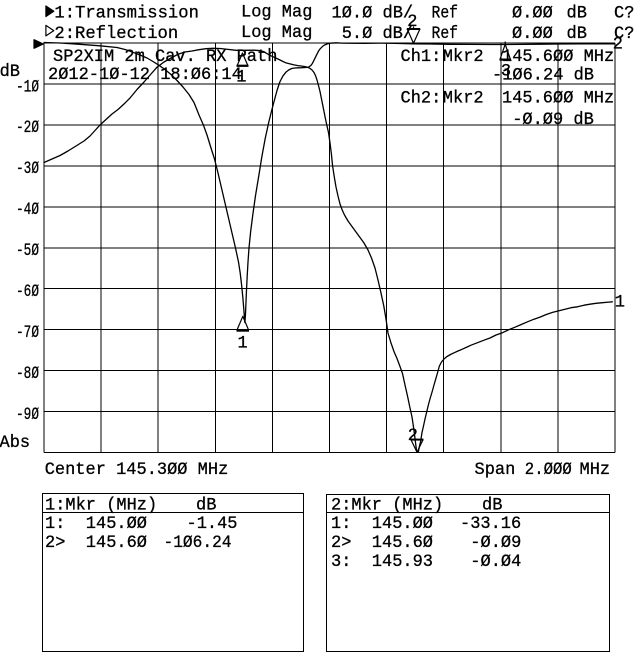 This screenshot has width=640, height=659. What do you see at coordinates (27, 128) in the screenshot?
I see `svg-text: -2Ø` at bounding box center [27, 128].